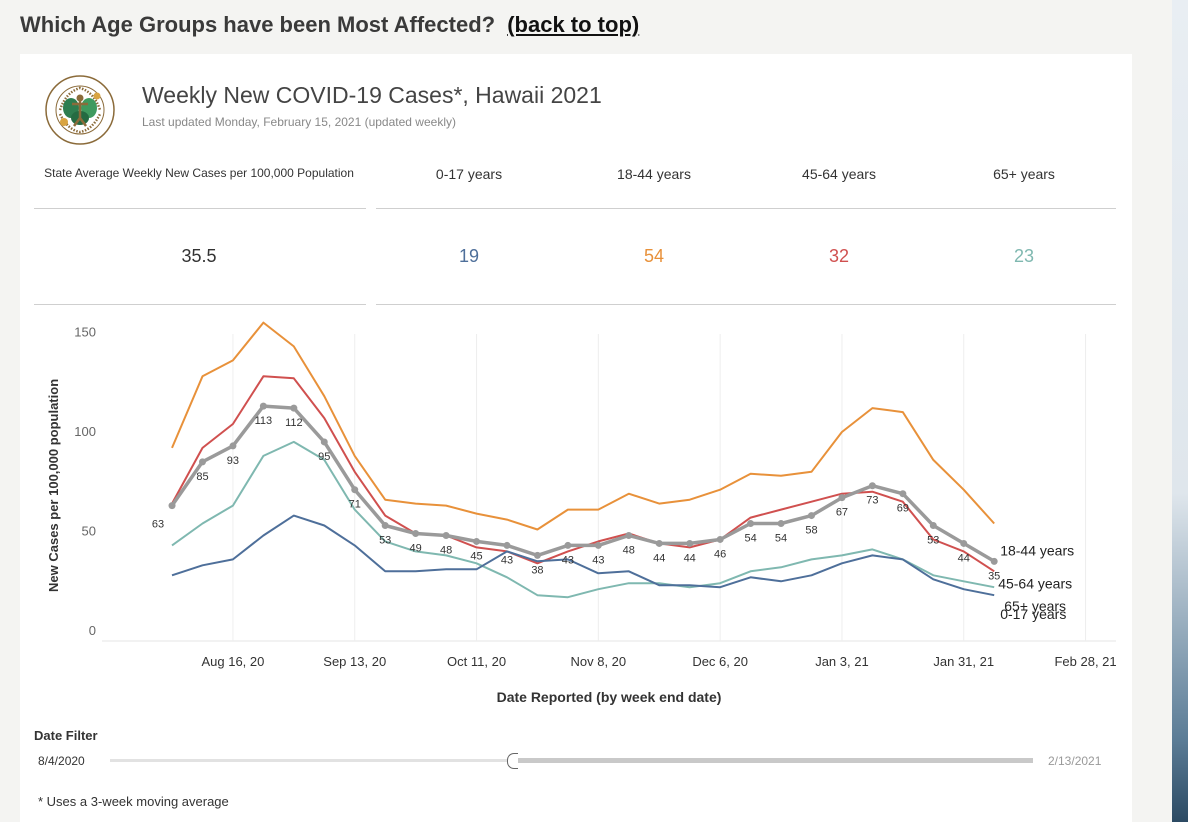 The width and height of the screenshot is (1188, 822). I want to click on series-line-65-years, so click(583, 519).